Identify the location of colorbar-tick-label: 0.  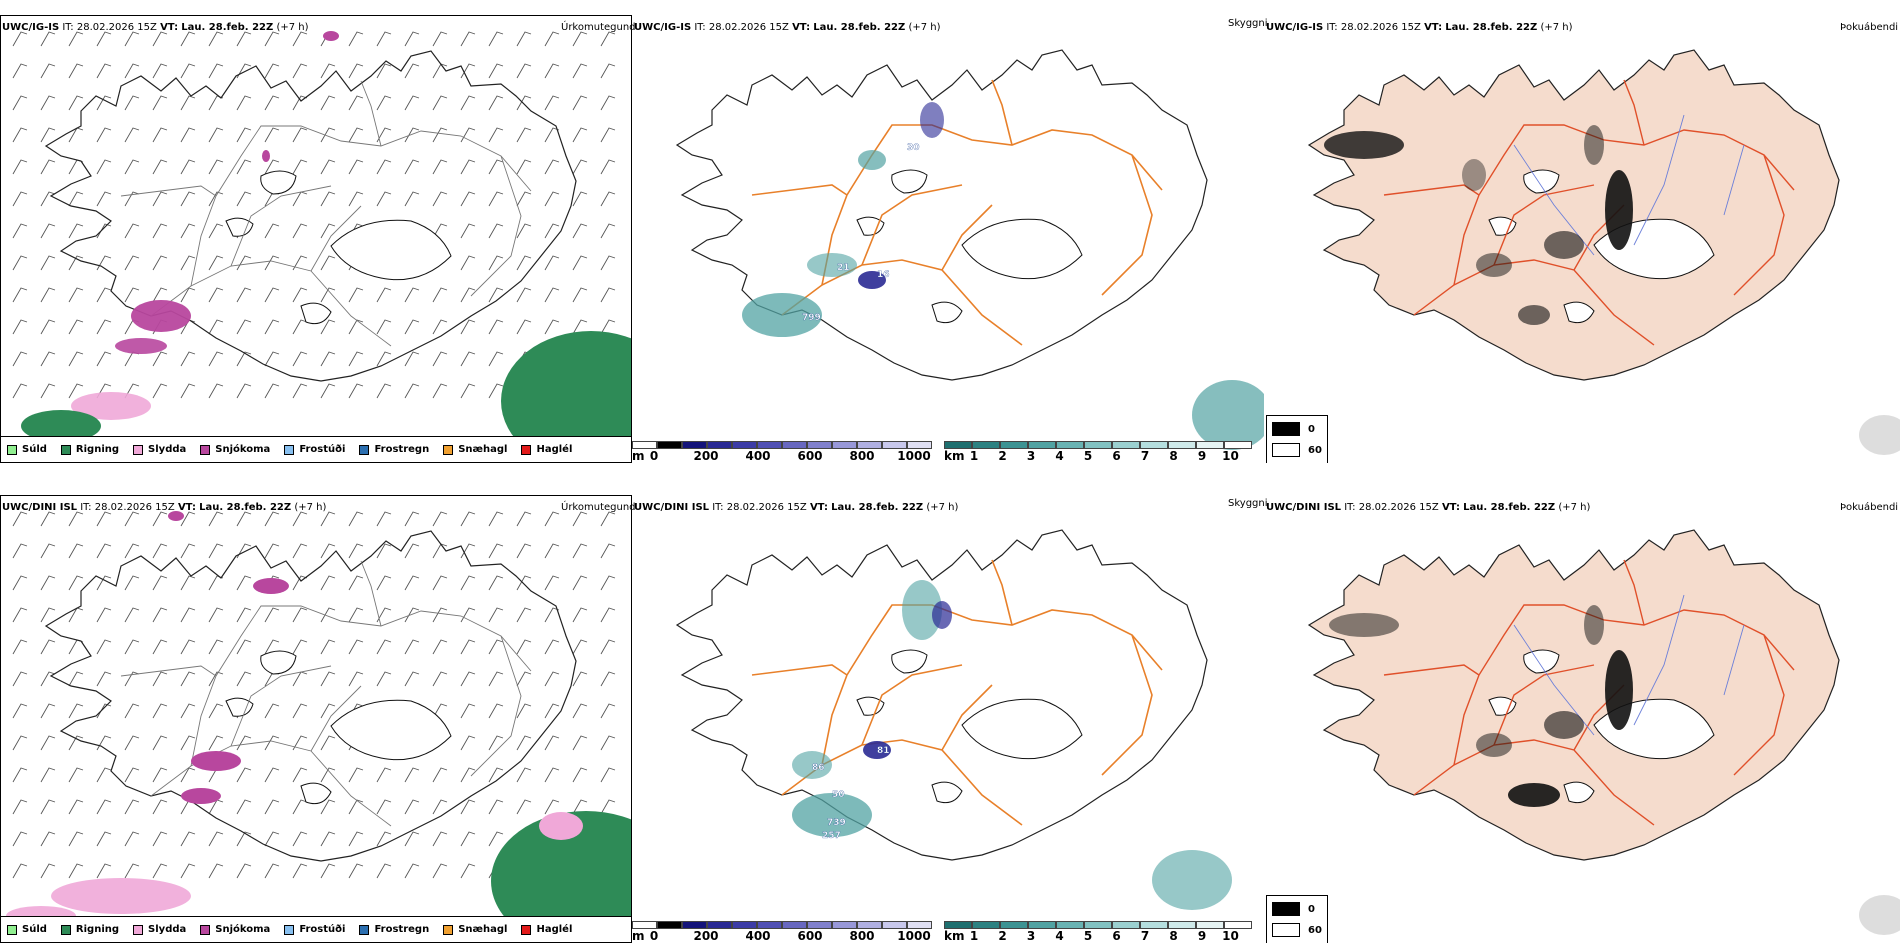
(654, 456).